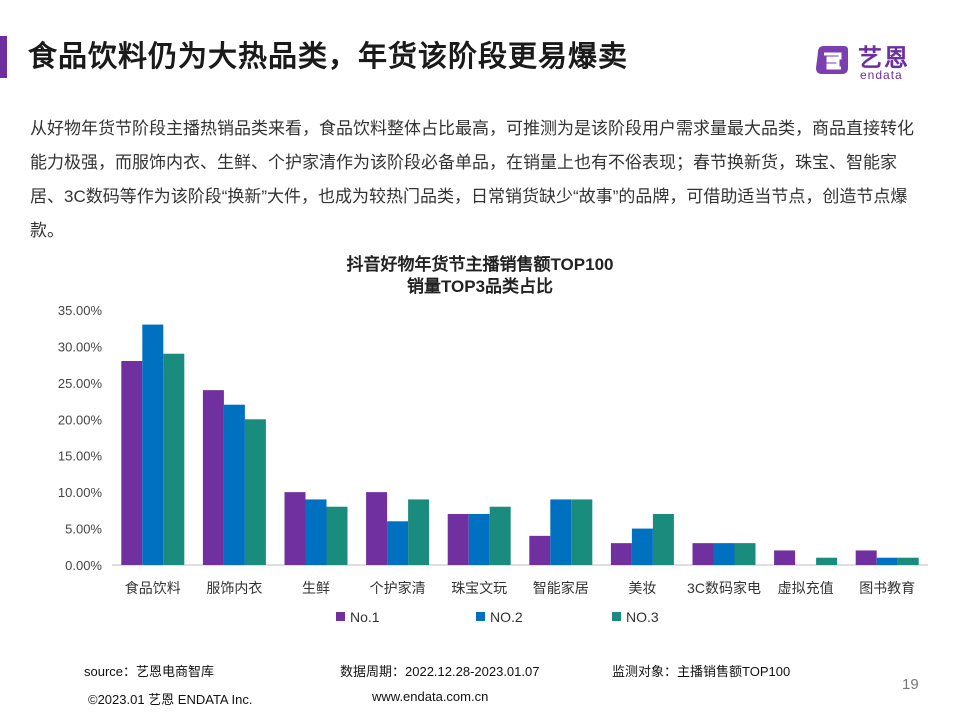 This screenshot has height=720, width=960. I want to click on endata-logo-icon, so click(832, 60).